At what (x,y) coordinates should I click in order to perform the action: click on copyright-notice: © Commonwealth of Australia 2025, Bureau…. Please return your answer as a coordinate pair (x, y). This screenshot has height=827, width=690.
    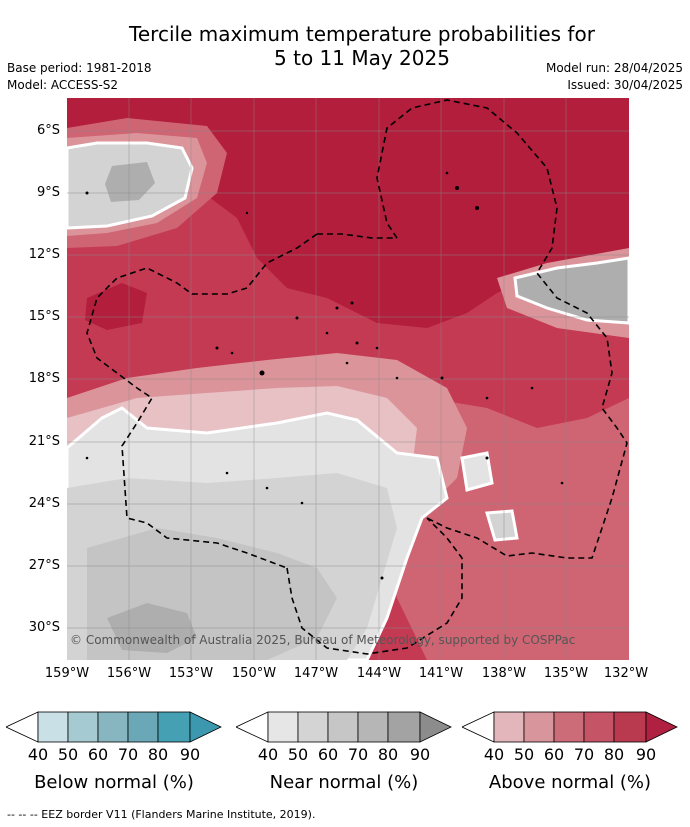
    Looking at the image, I should click on (323, 640).